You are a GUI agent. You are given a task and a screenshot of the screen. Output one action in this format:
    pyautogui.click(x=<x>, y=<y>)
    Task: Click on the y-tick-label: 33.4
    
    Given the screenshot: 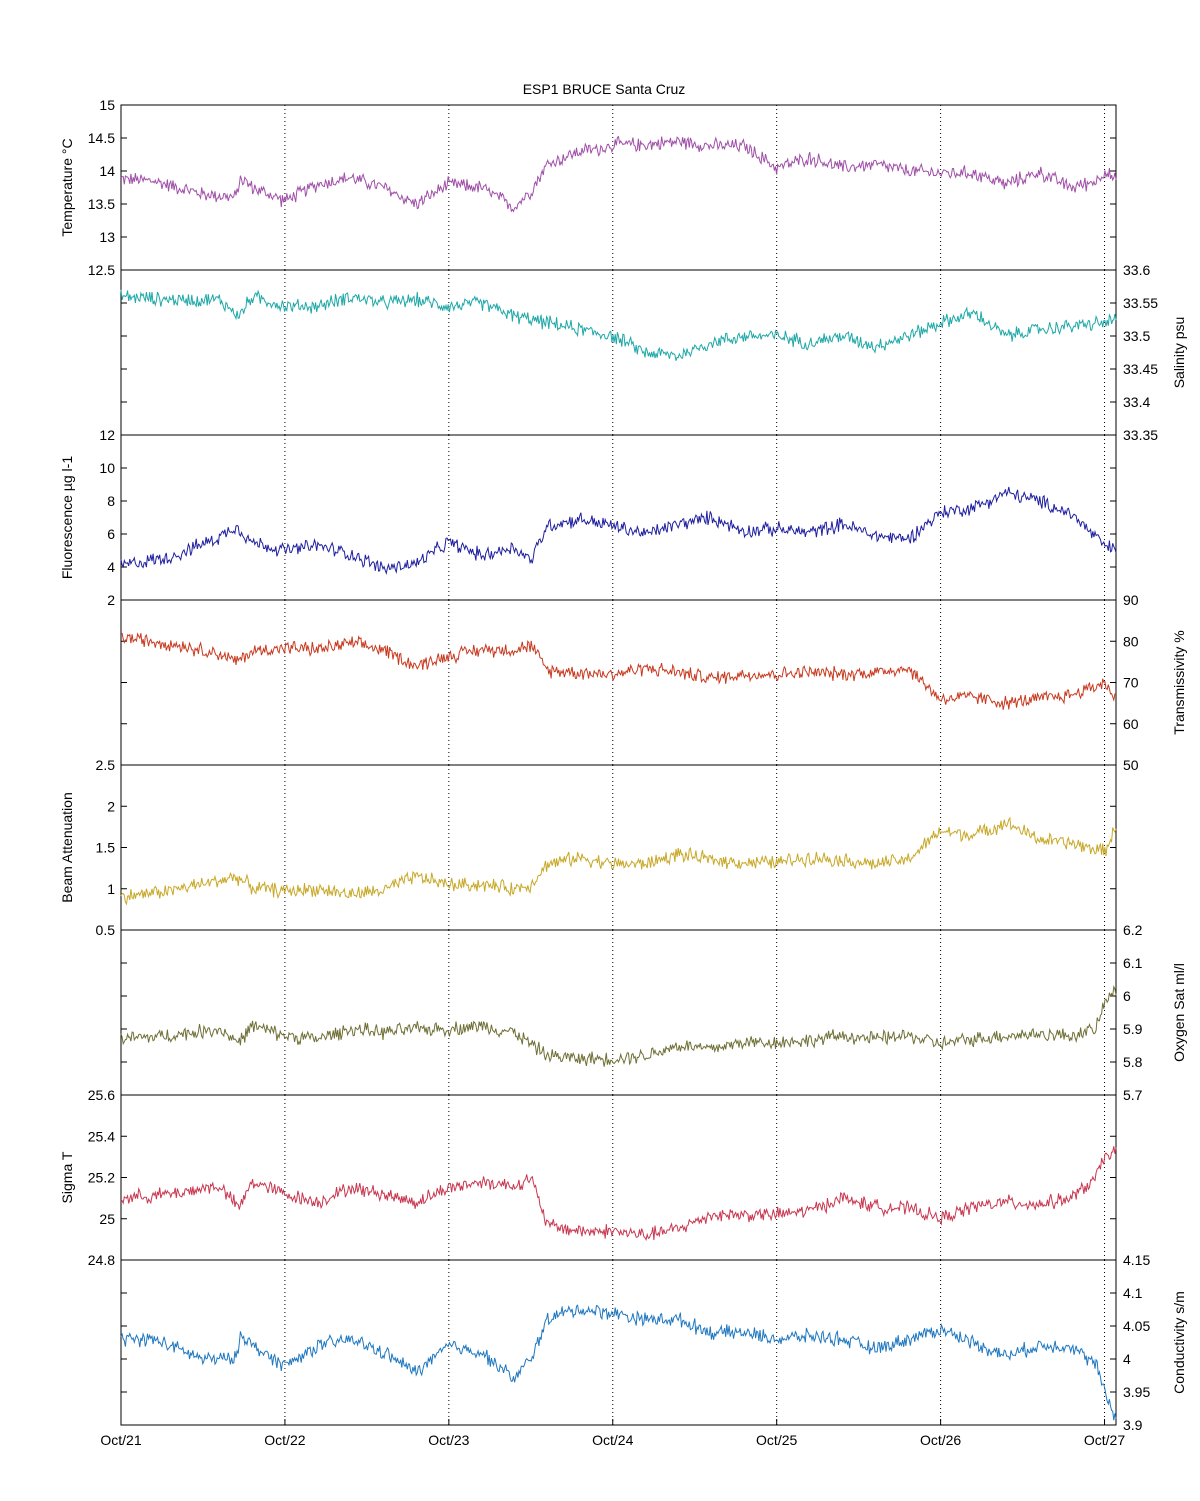 What is the action you would take?
    pyautogui.click(x=1136, y=402)
    